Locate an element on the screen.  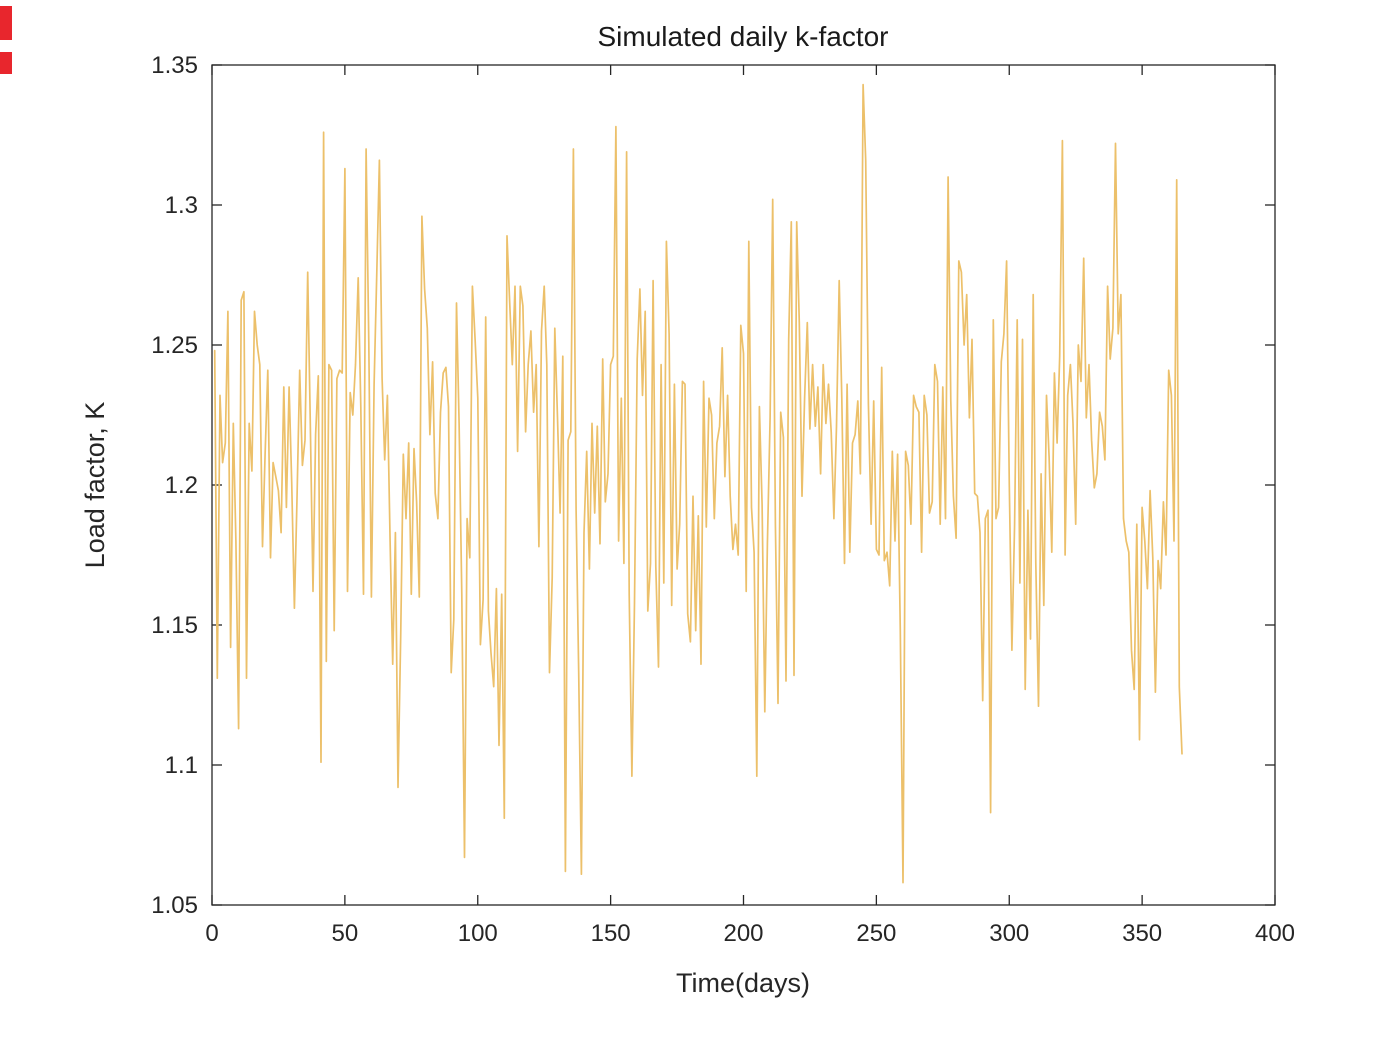
x-tick-label: 250 is located at coordinates (876, 933).